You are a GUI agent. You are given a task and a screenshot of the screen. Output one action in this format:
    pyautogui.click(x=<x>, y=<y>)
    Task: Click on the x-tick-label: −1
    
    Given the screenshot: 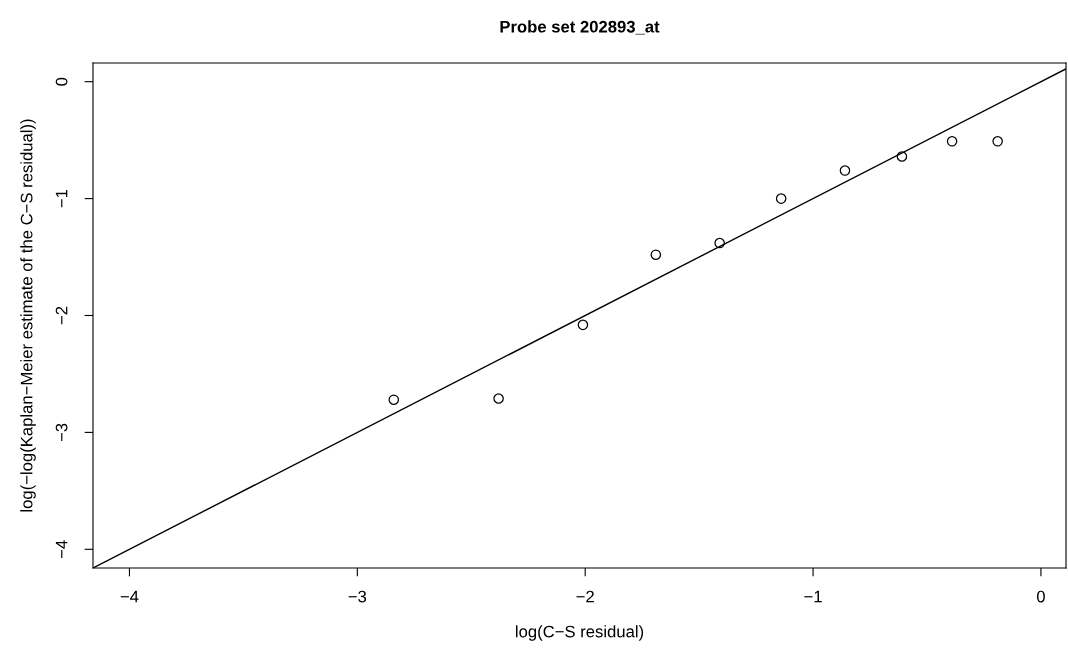 What is the action you would take?
    pyautogui.click(x=813, y=596)
    